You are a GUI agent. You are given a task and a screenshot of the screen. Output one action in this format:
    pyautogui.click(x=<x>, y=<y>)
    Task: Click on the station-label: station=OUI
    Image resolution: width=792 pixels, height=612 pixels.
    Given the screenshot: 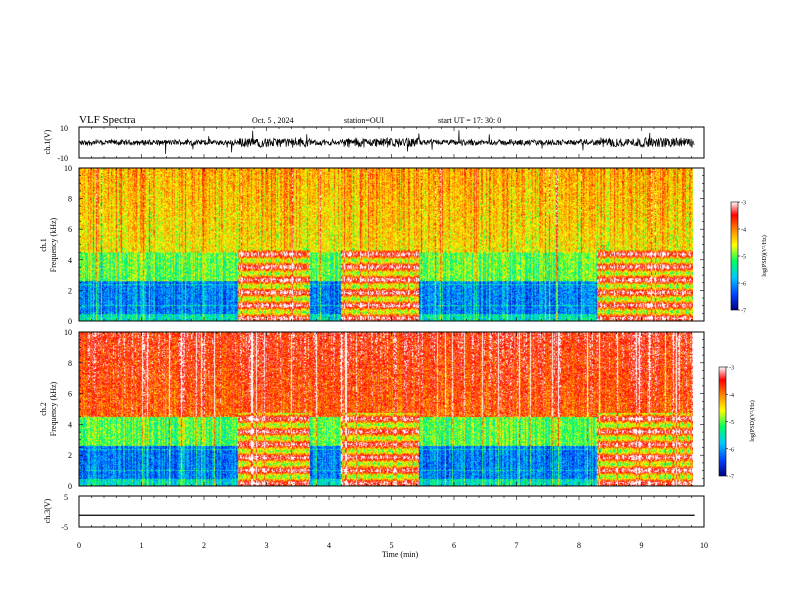 What is the action you would take?
    pyautogui.click(x=364, y=120)
    